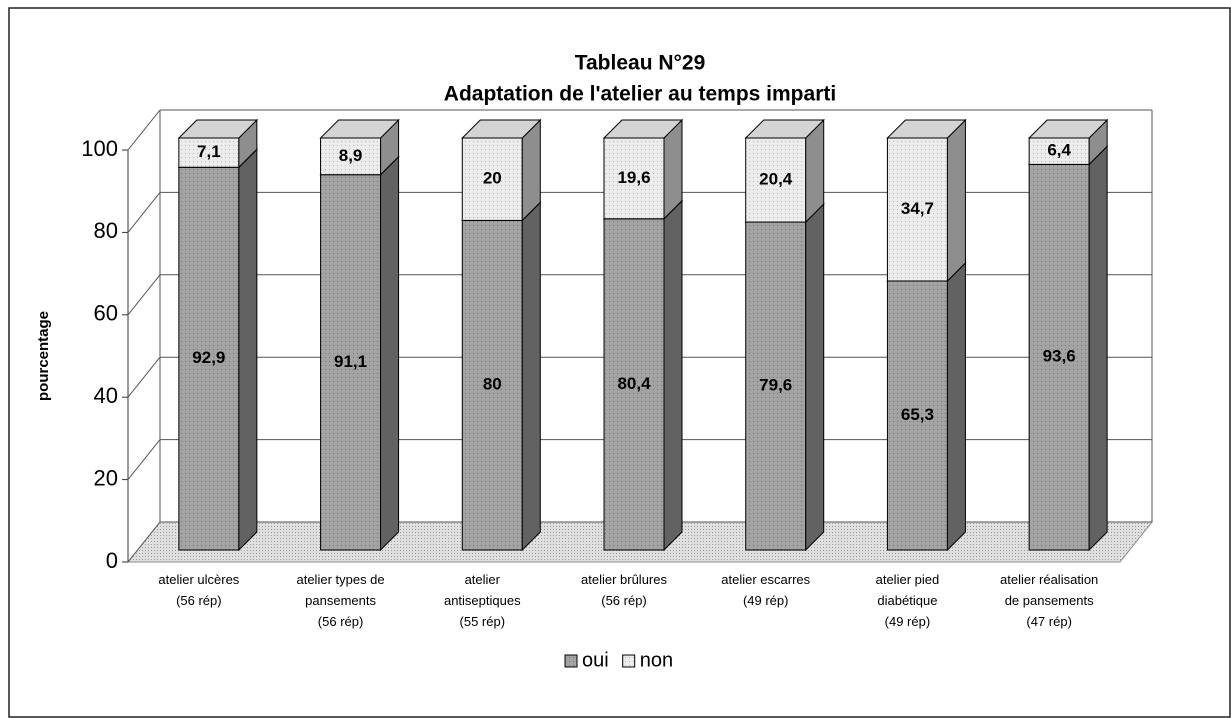  Describe the element at coordinates (775, 385) in the screenshot. I see `value-label: 79,6` at that location.